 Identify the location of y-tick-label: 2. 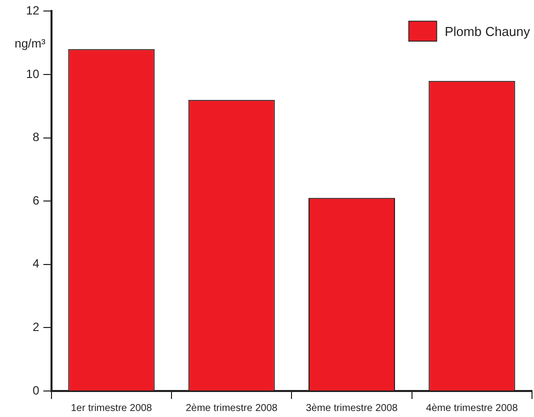
(36, 327).